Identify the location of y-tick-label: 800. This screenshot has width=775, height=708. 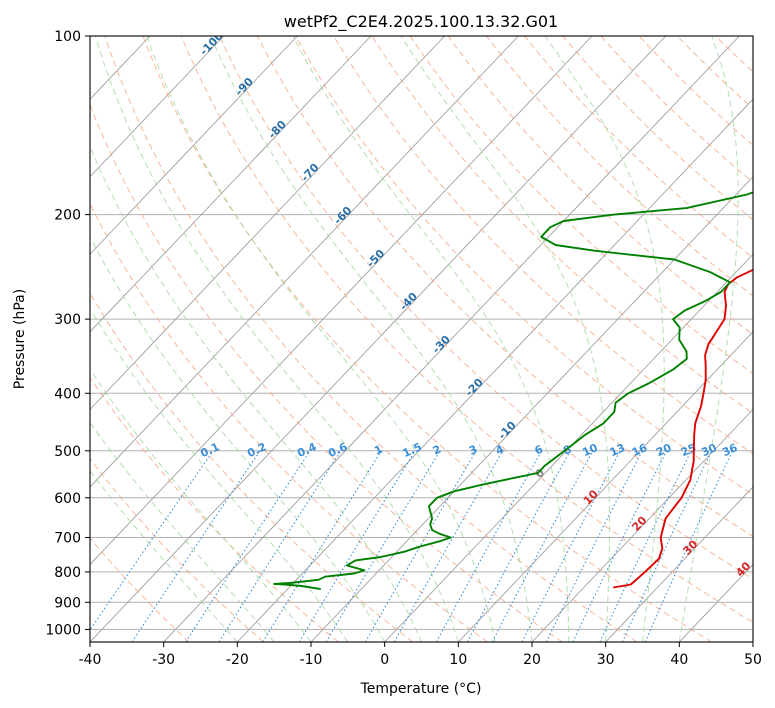
(67, 573).